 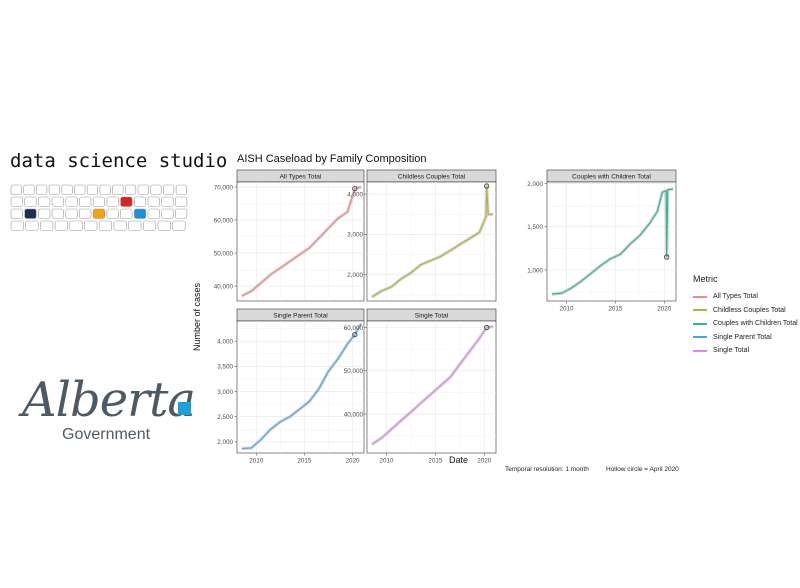 I want to click on y-tick-label: 60,000, so click(x=224, y=220).